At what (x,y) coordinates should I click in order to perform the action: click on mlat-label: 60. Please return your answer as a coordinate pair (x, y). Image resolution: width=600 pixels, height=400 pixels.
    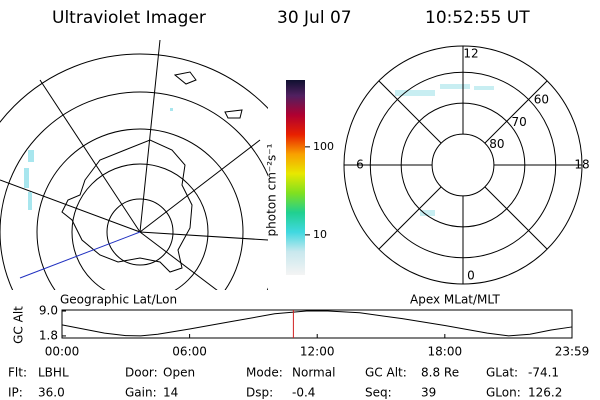
    Looking at the image, I should click on (541, 100).